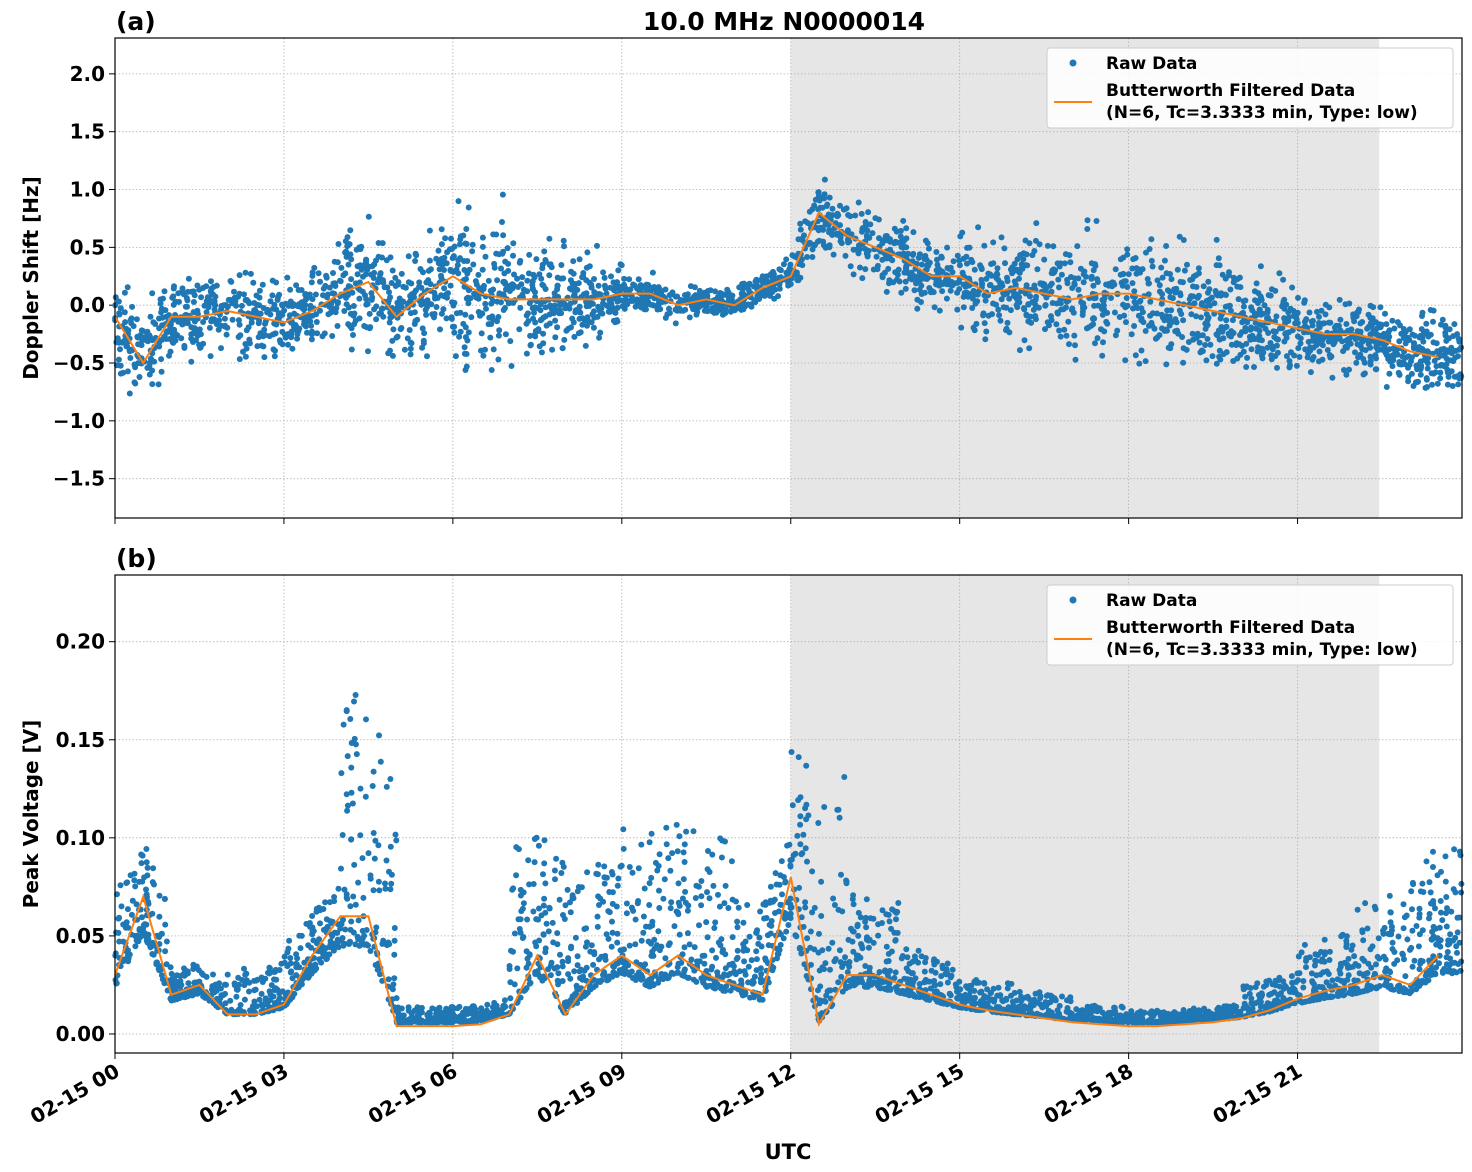 This screenshot has width=1472, height=1172. I want to click on y-tick-label: 0.05, so click(80, 936).